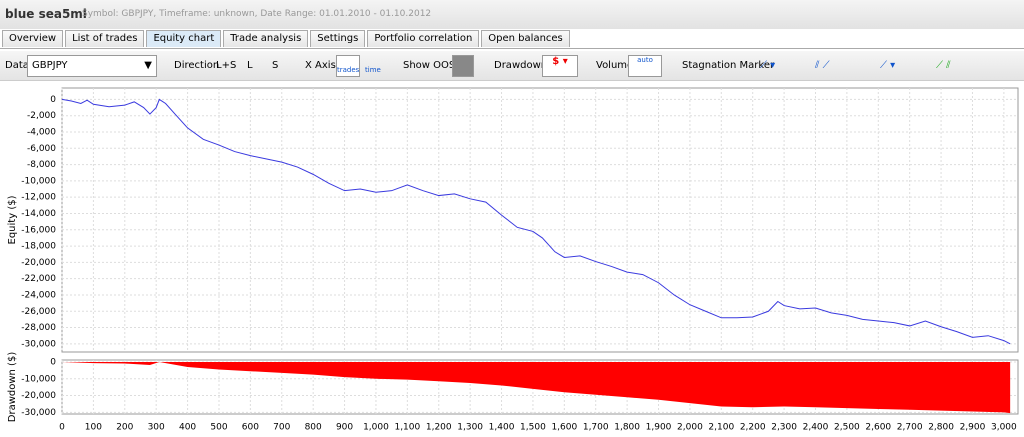  I want to click on tab: Overview, so click(33, 38).